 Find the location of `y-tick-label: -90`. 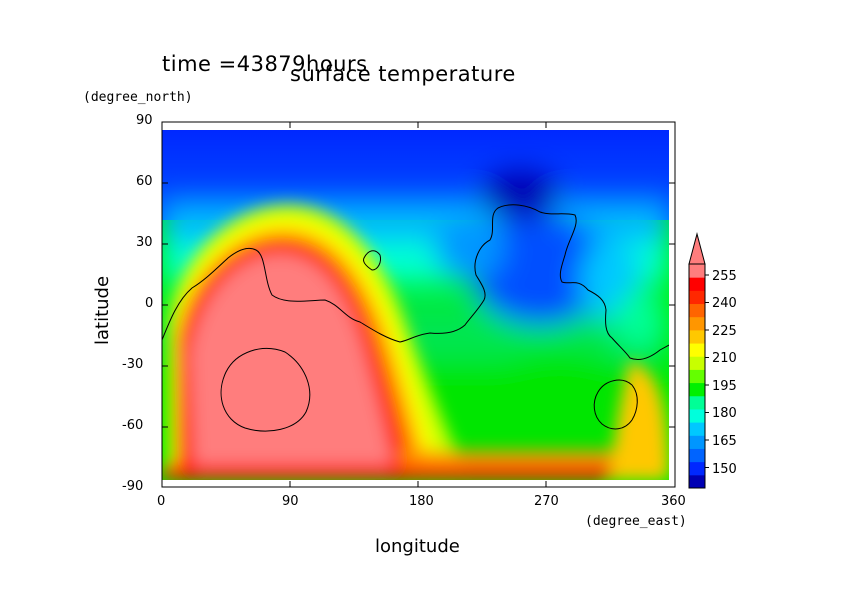

y-tick-label: -90 is located at coordinates (133, 486).